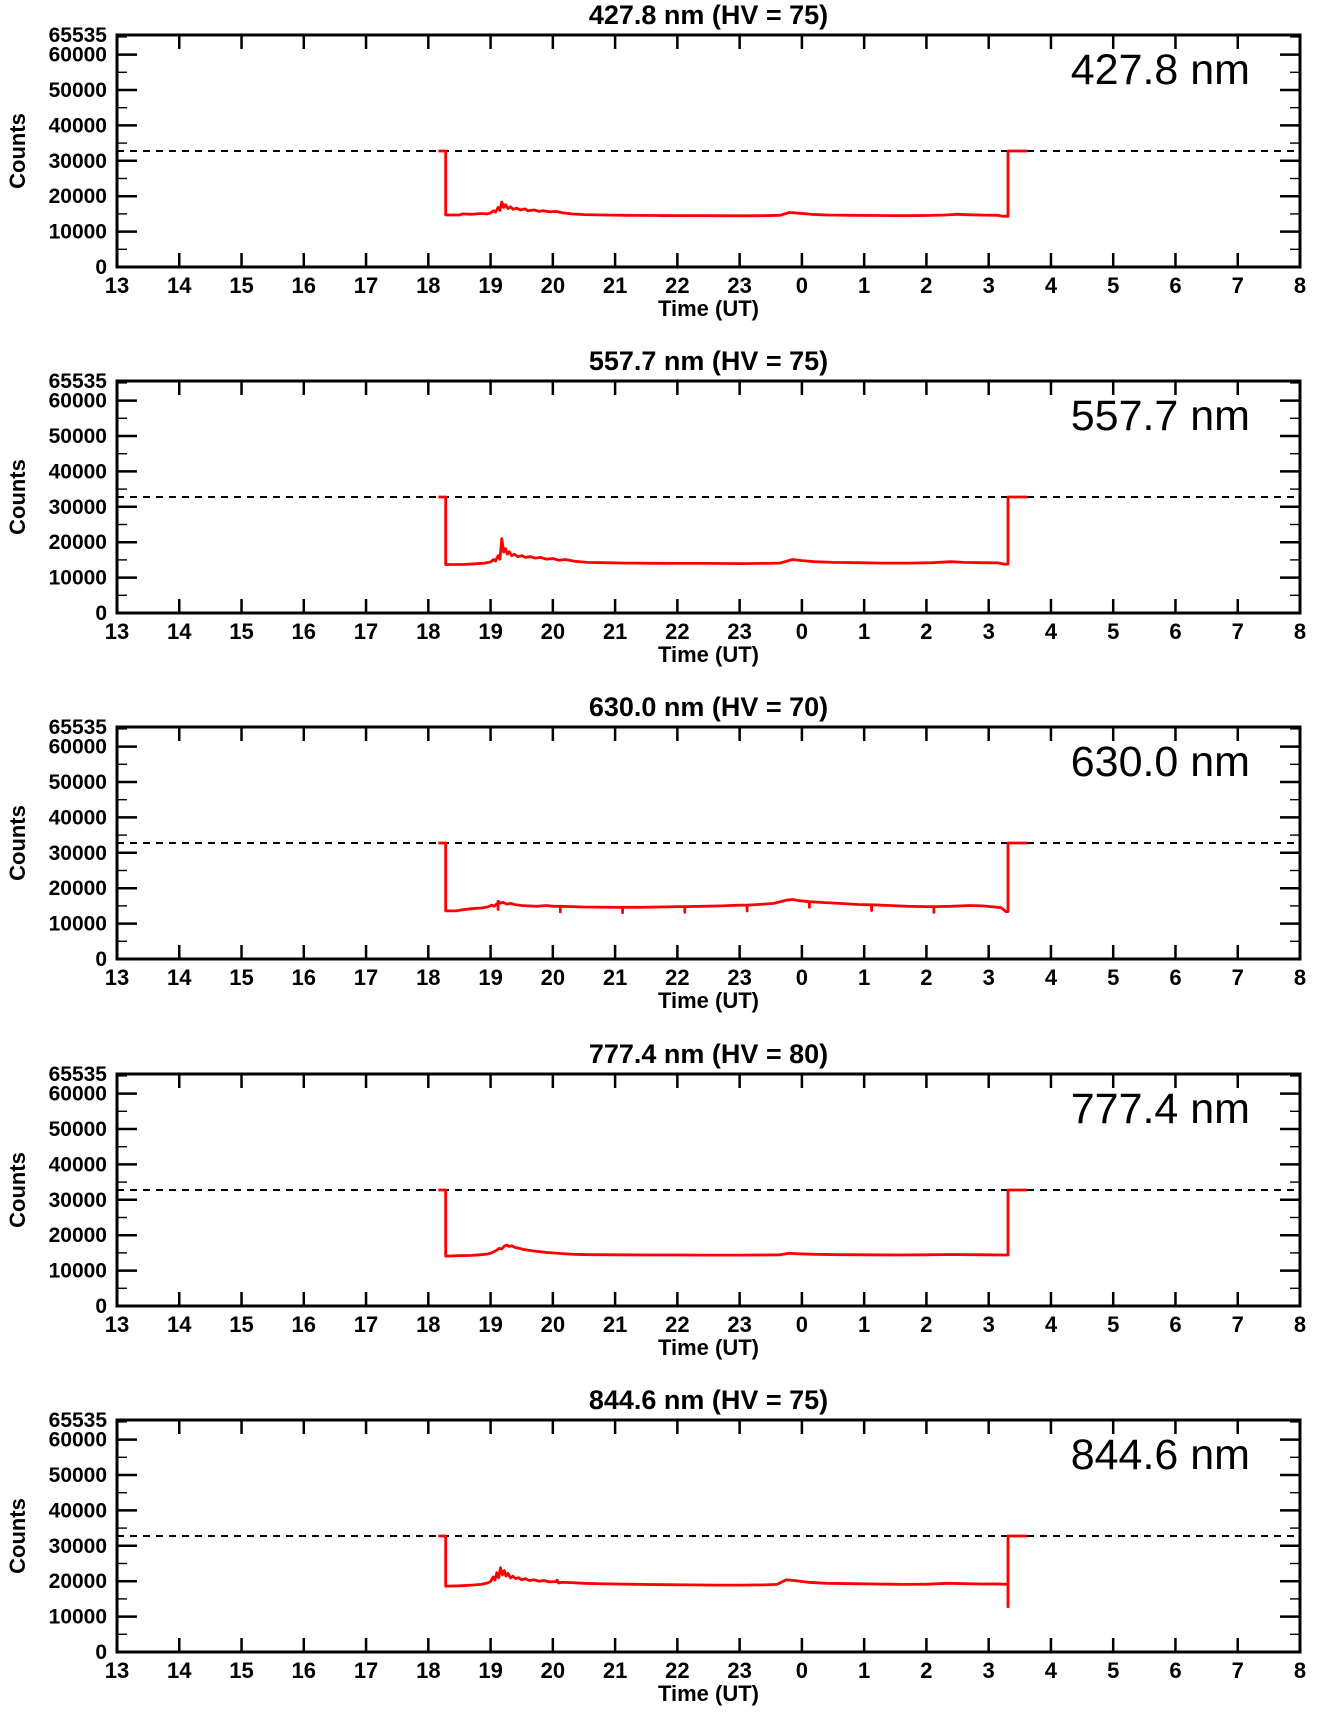 The width and height of the screenshot is (1336, 1731). Describe the element at coordinates (1175, 631) in the screenshot. I see `x-tick-label: 6` at that location.